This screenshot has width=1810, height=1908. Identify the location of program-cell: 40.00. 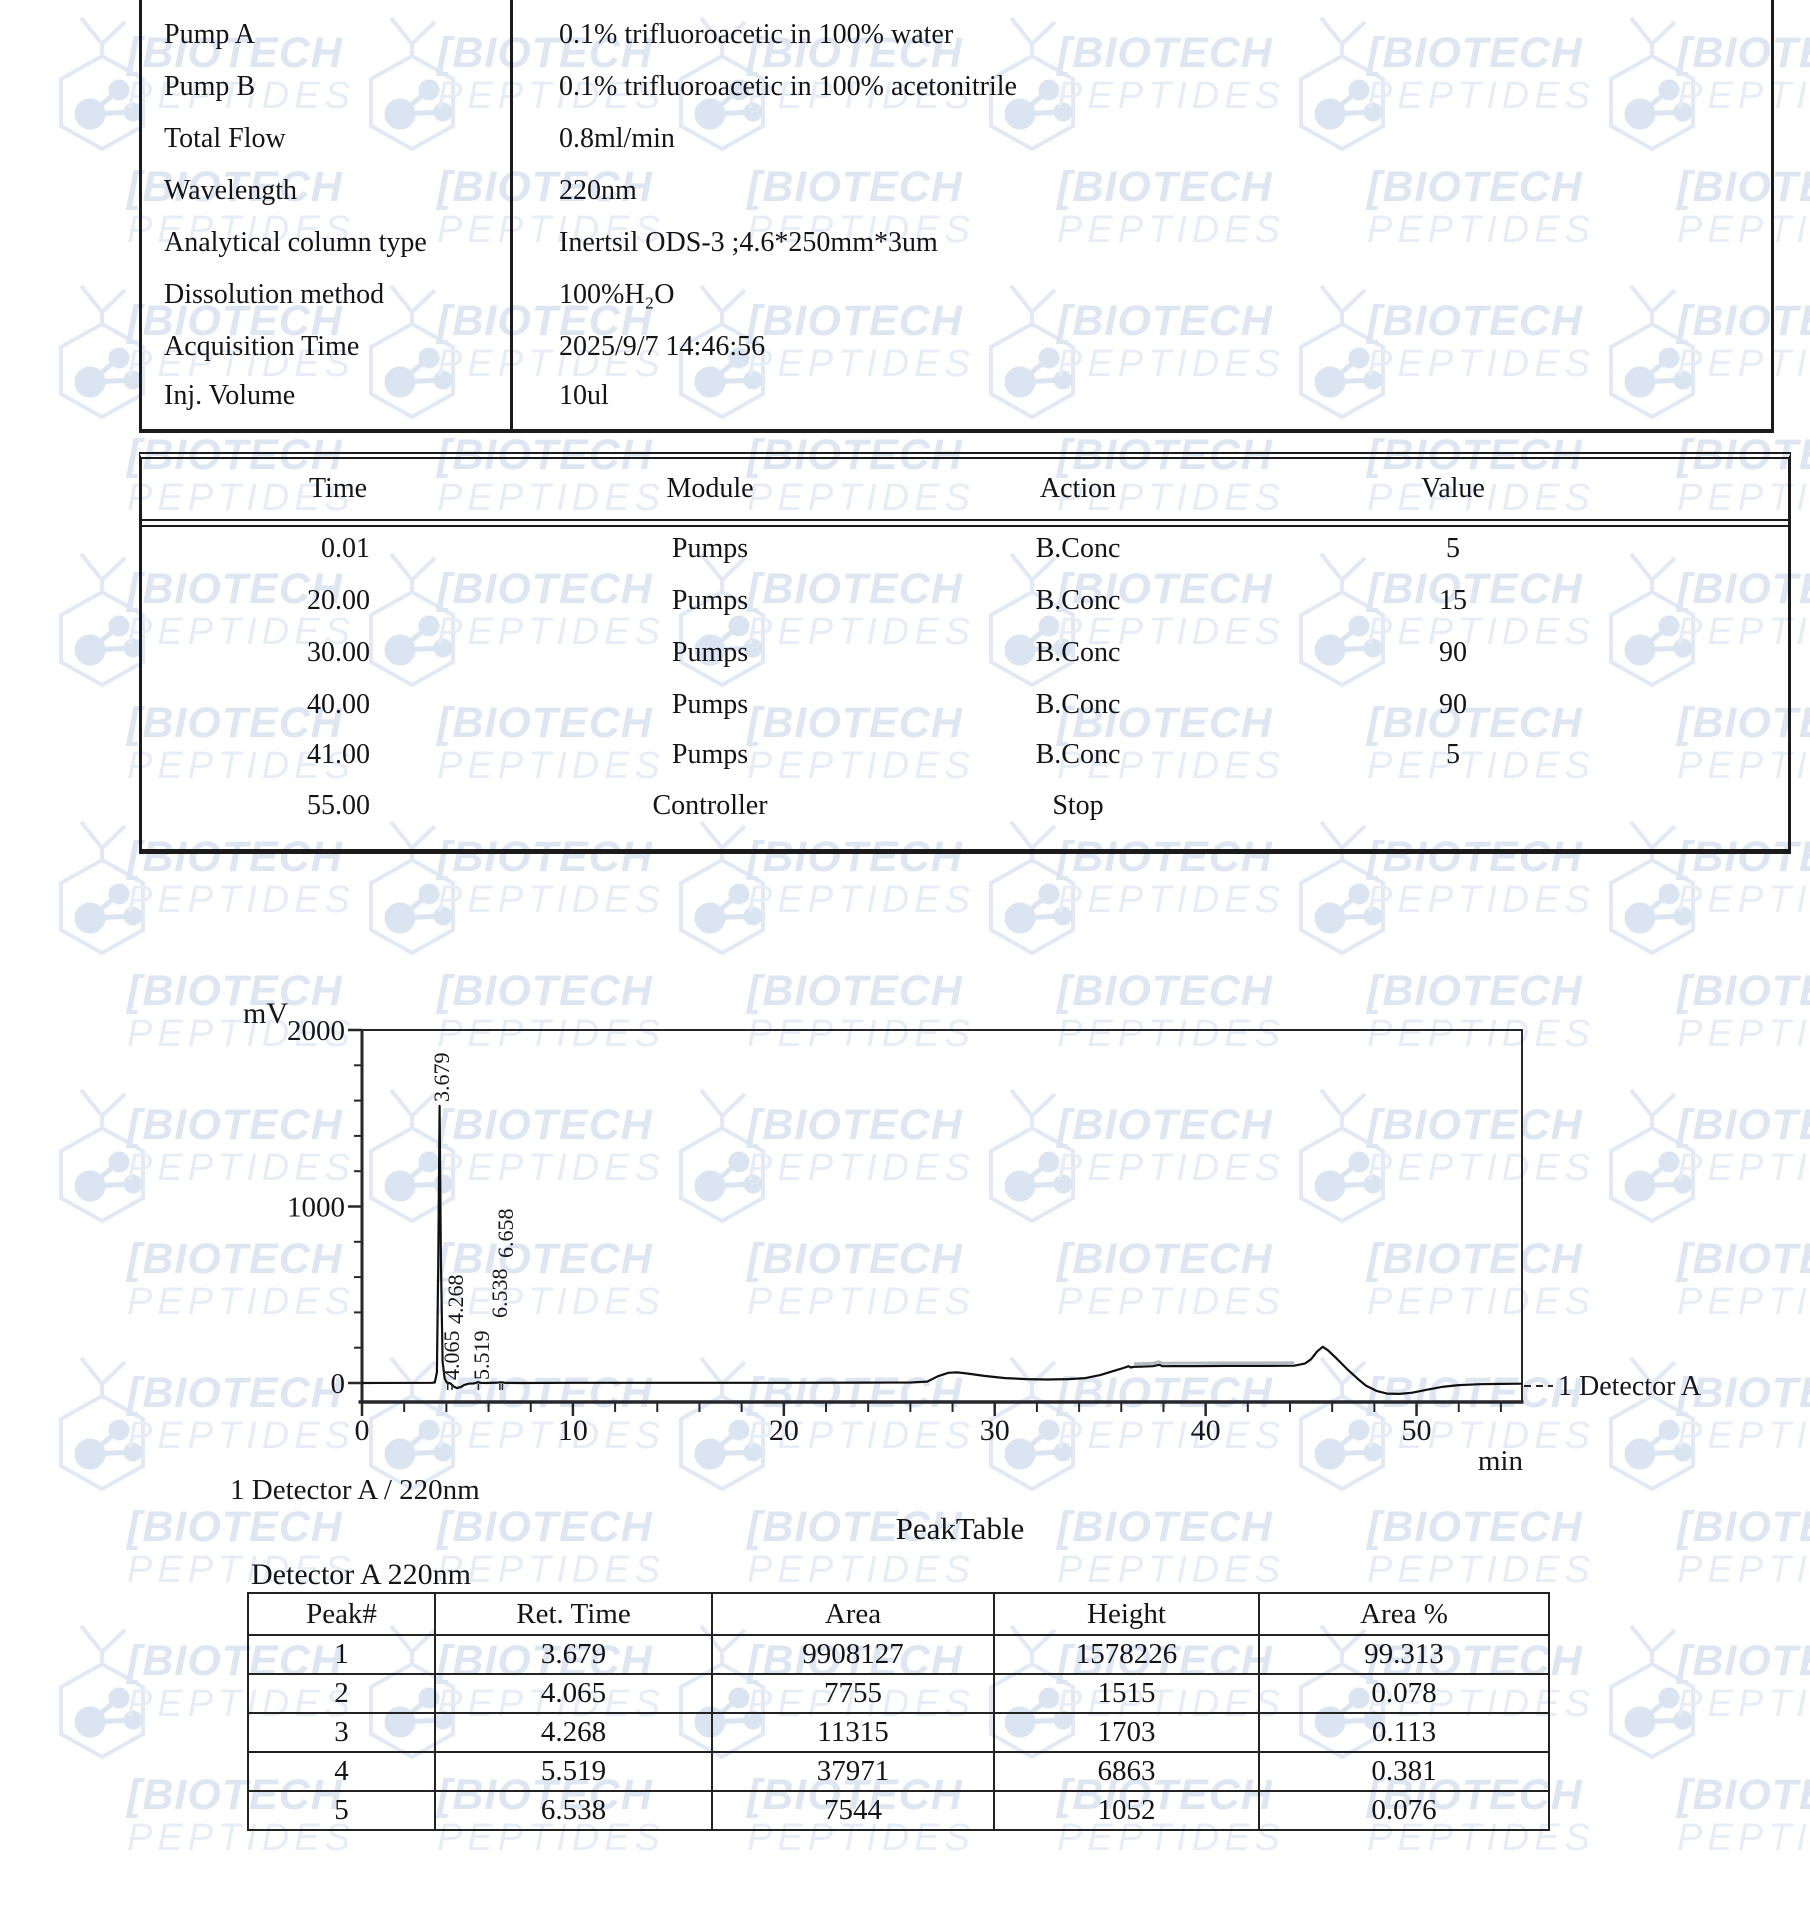
(338, 704).